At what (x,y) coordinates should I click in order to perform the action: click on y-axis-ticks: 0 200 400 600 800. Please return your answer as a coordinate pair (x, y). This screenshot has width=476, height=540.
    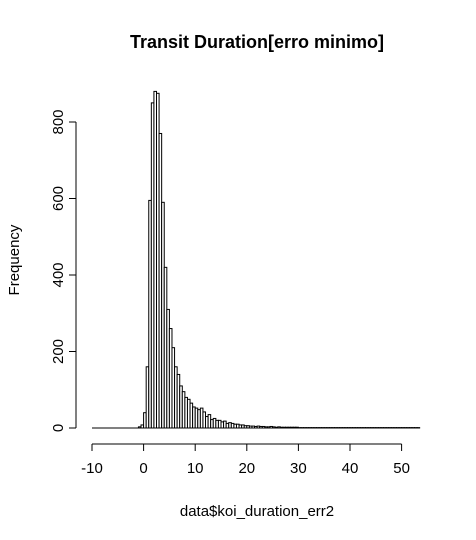
    Looking at the image, I should click on (63, 270).